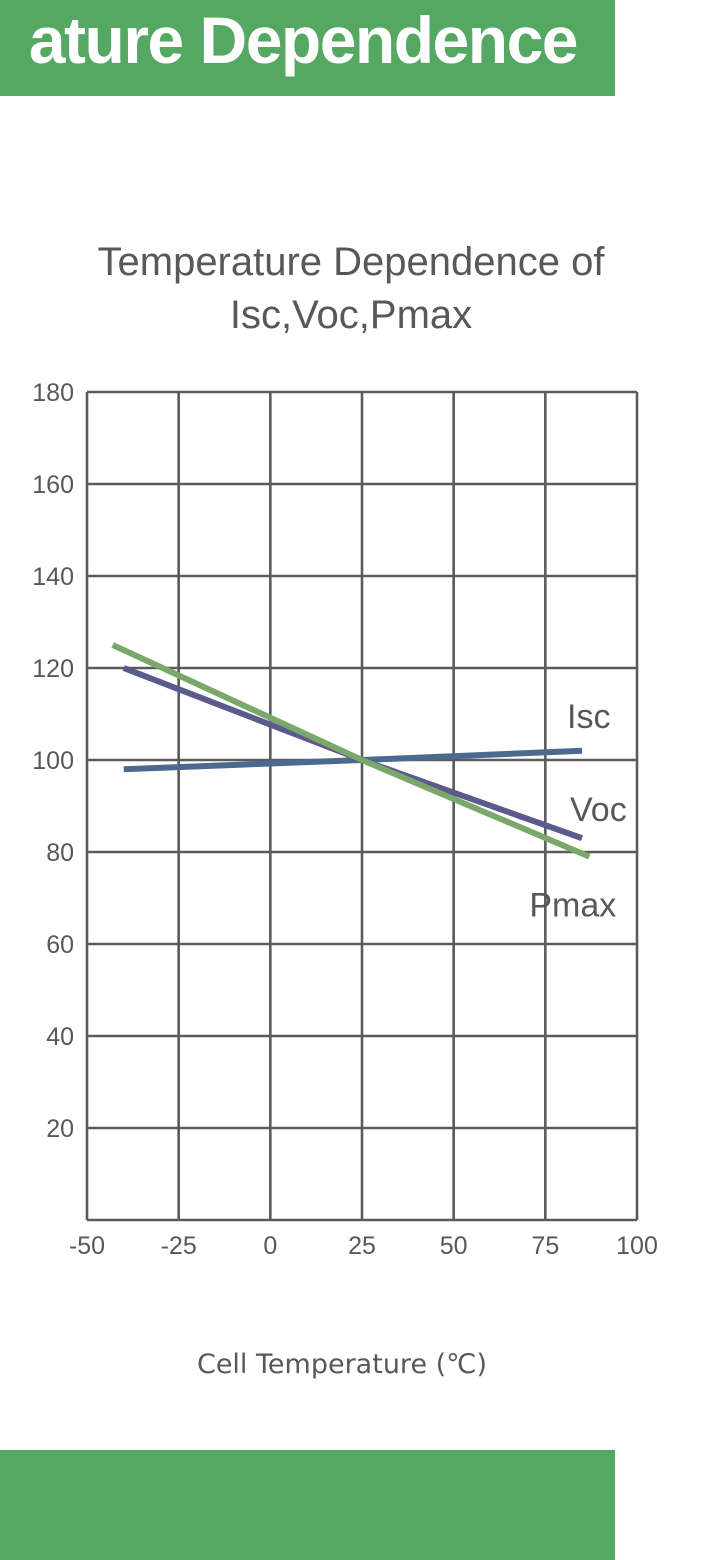 The height and width of the screenshot is (1560, 720). Describe the element at coordinates (351, 315) in the screenshot. I see `chart-title-line-2: Isc,Voc,Pmax` at that location.